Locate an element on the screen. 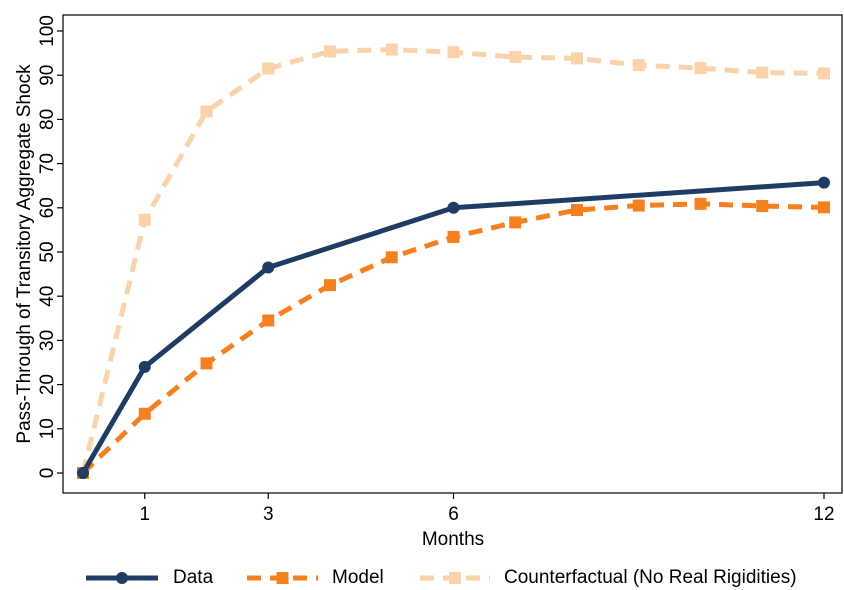  legend-item: Counterfactual (No Real Rigidities) is located at coordinates (608, 577).